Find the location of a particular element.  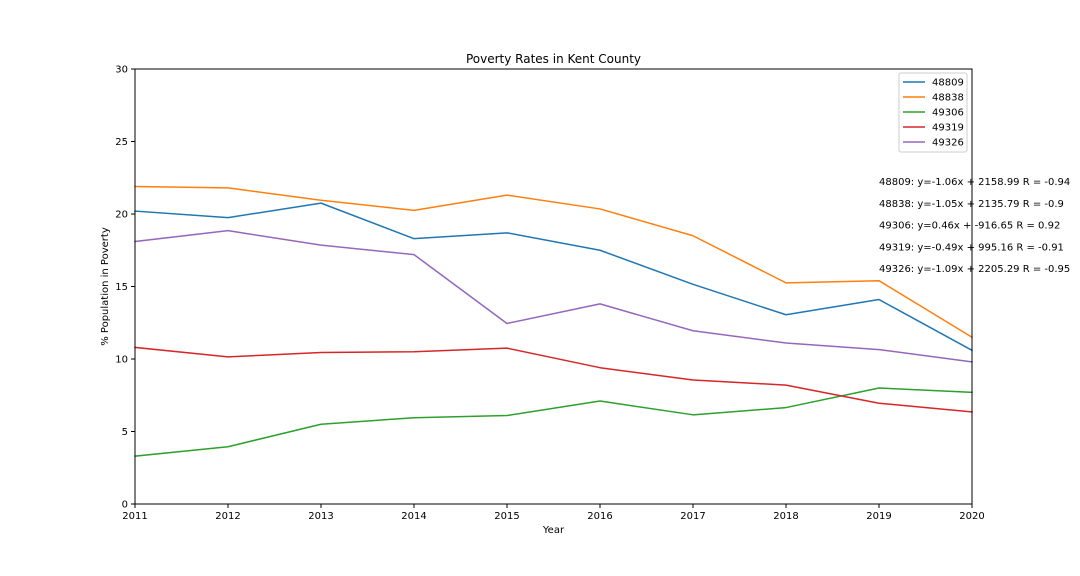

regression-annotation: 49306: y=0.46x + -916.65 R = 0.92 is located at coordinates (969, 226).